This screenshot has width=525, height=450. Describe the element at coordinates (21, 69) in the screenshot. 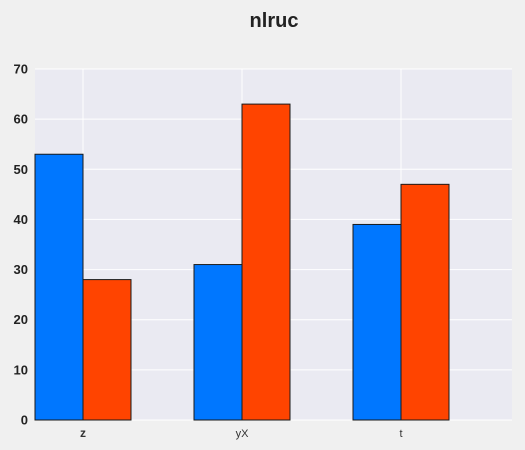

I see `y-tick-label: 70` at that location.